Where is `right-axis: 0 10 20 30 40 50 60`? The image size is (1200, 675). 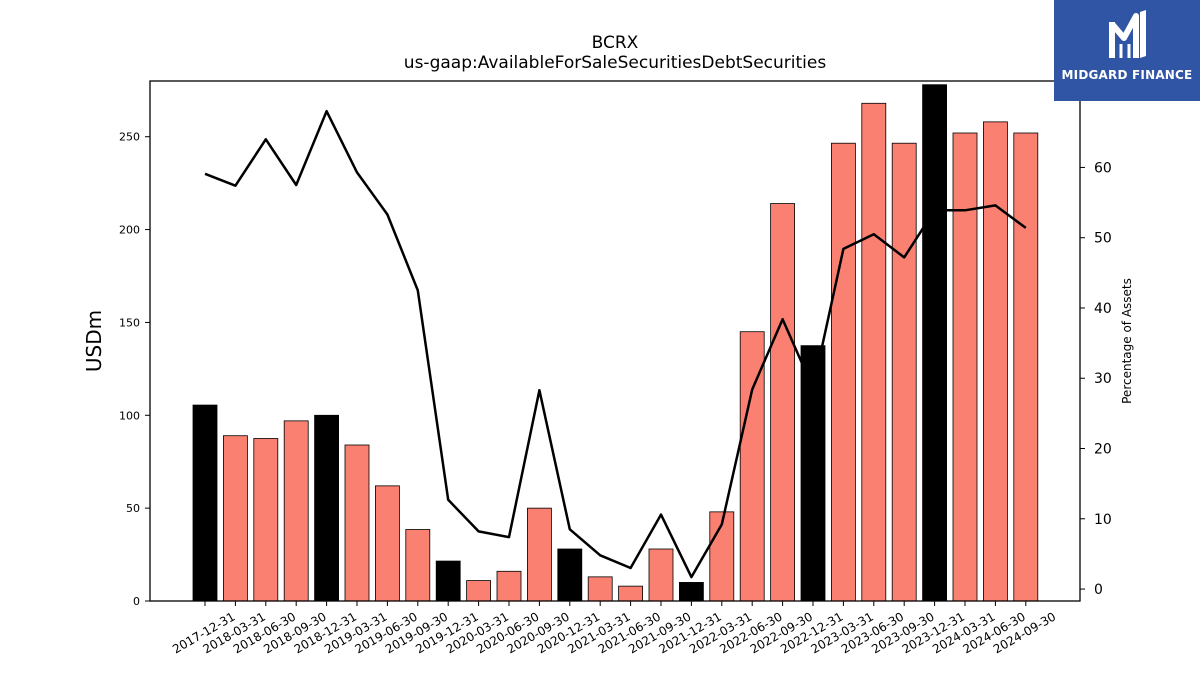
right-axis: 0 10 20 30 40 50 60 is located at coordinates (1096, 379).